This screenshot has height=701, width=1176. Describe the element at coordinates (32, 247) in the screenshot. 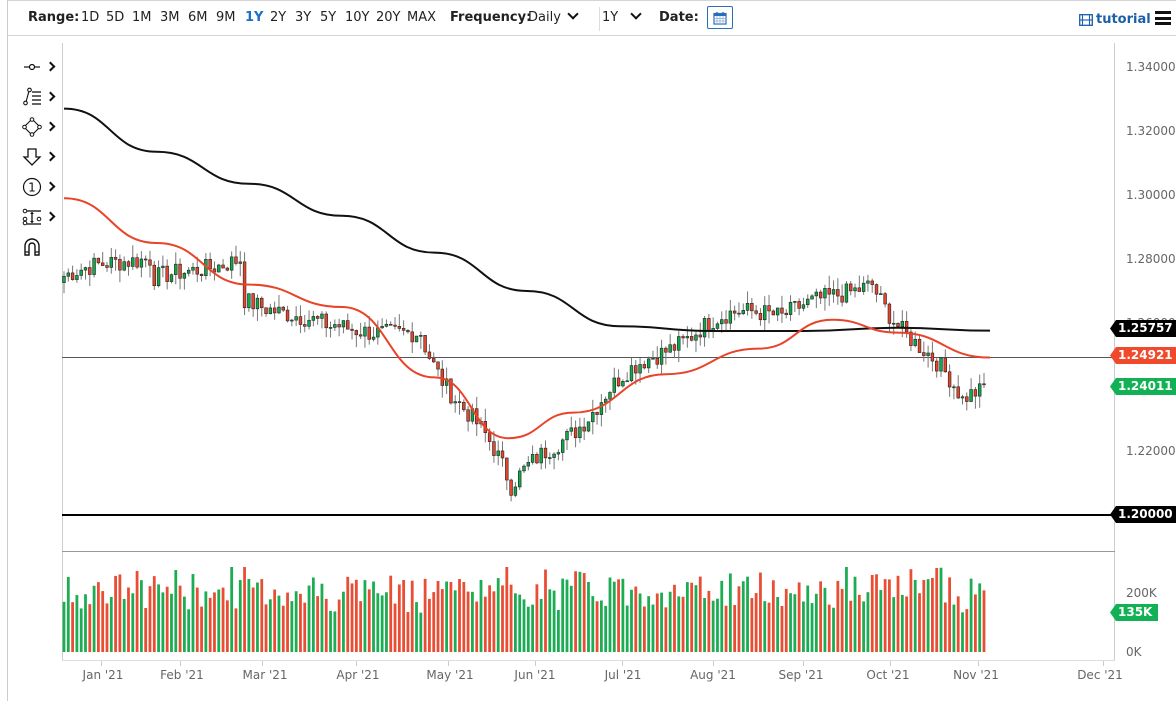

I see `magnet-icon` at that location.